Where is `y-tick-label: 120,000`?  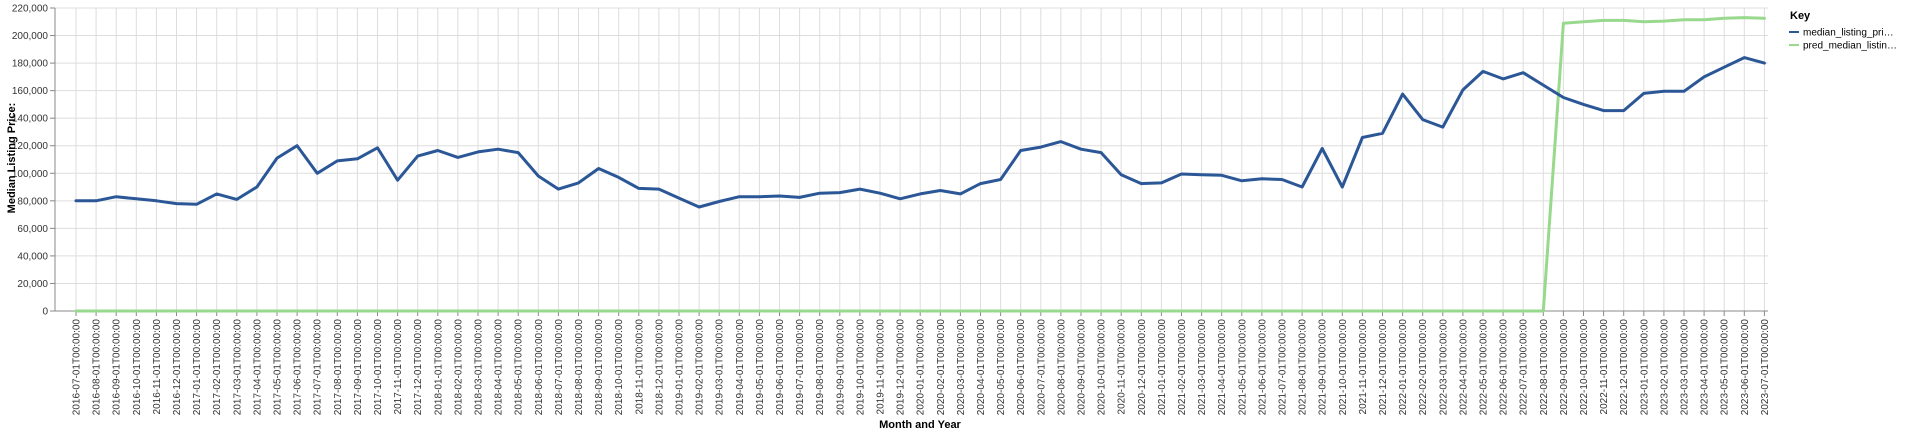 y-tick-label: 120,000 is located at coordinates (30, 146).